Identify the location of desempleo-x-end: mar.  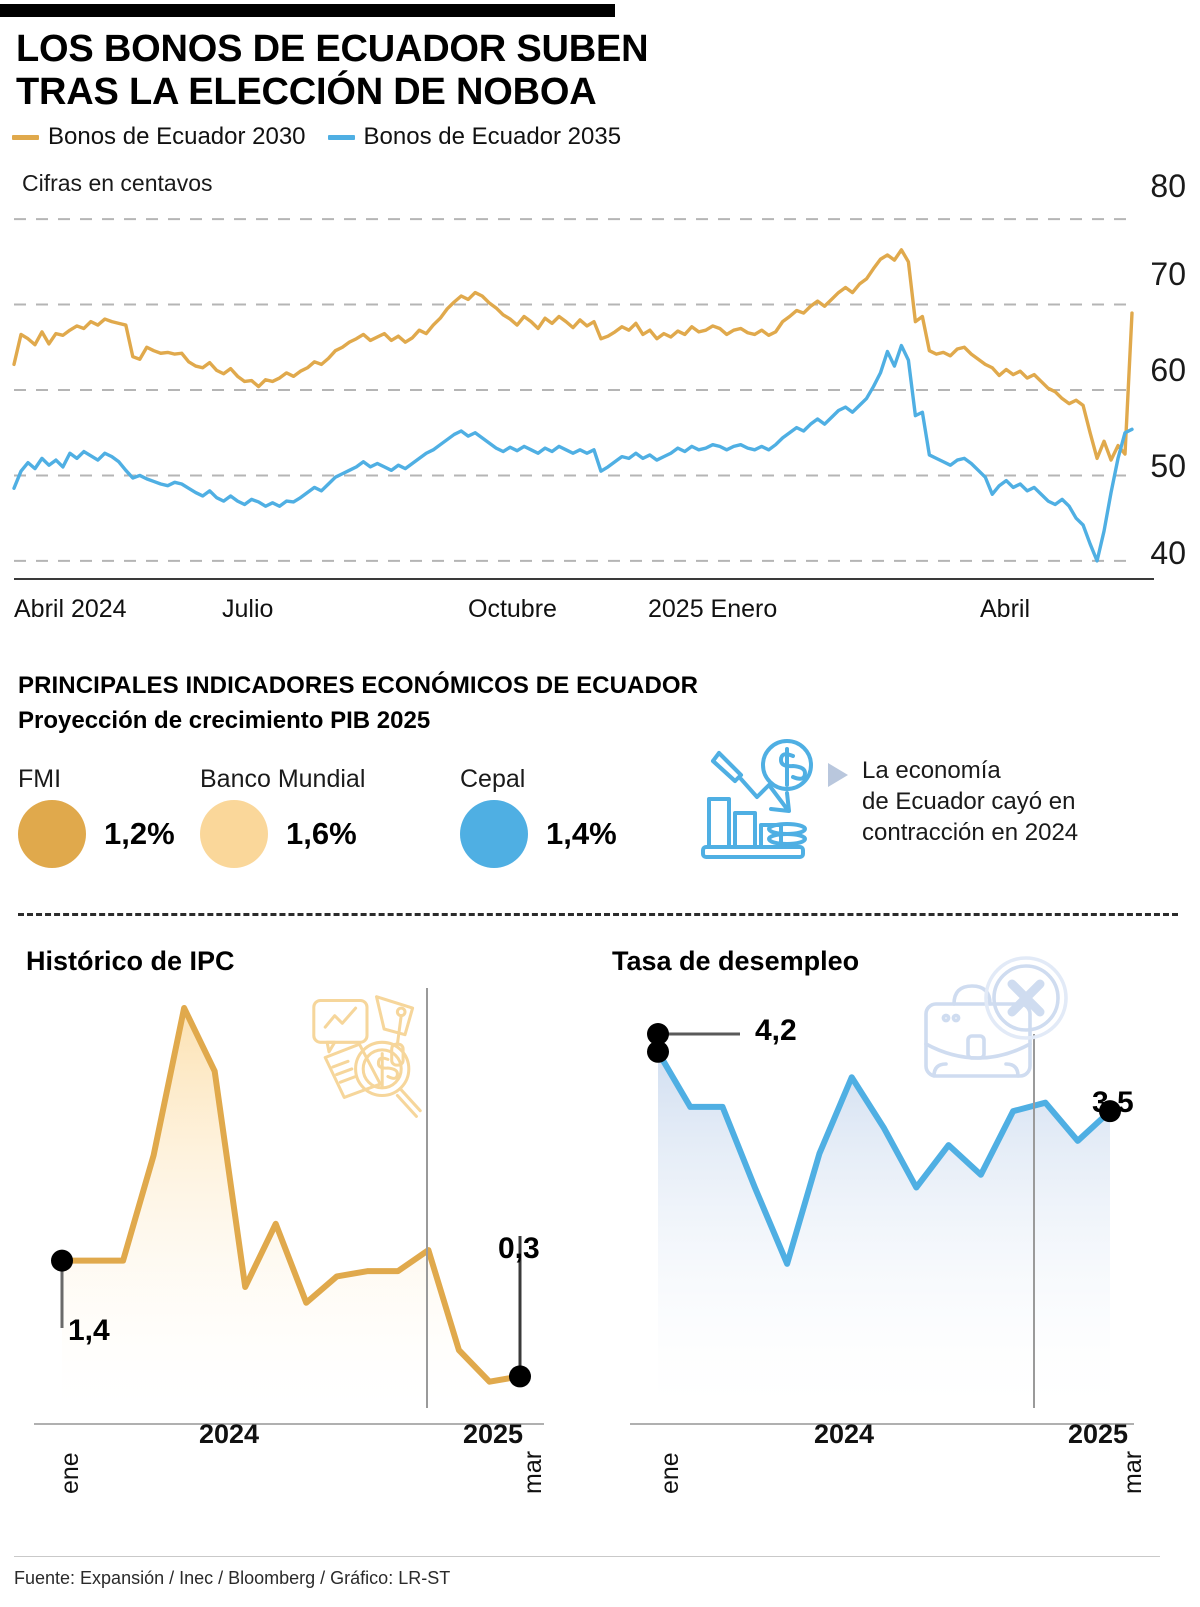
(1133, 1472).